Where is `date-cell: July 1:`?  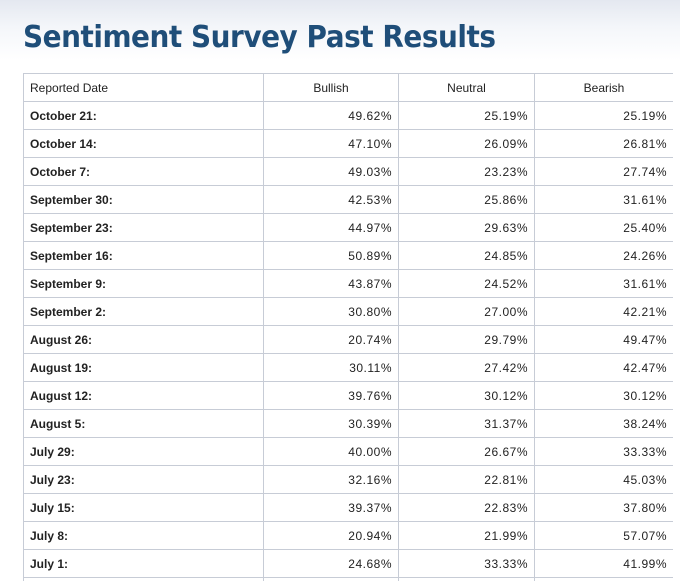 date-cell: July 1: is located at coordinates (143, 563).